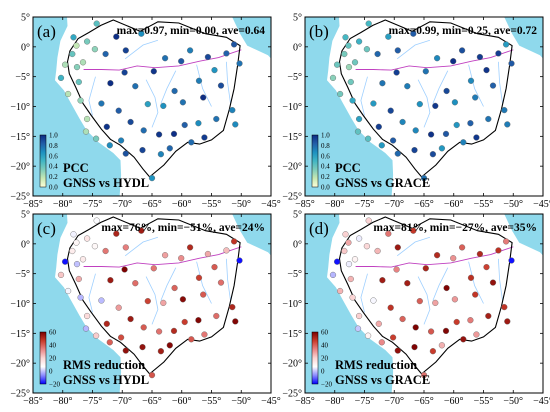 This screenshot has width=550, height=412. Describe the element at coordinates (325, 188) in the screenshot. I see `colorbar-tick-label: 0.0` at that location.